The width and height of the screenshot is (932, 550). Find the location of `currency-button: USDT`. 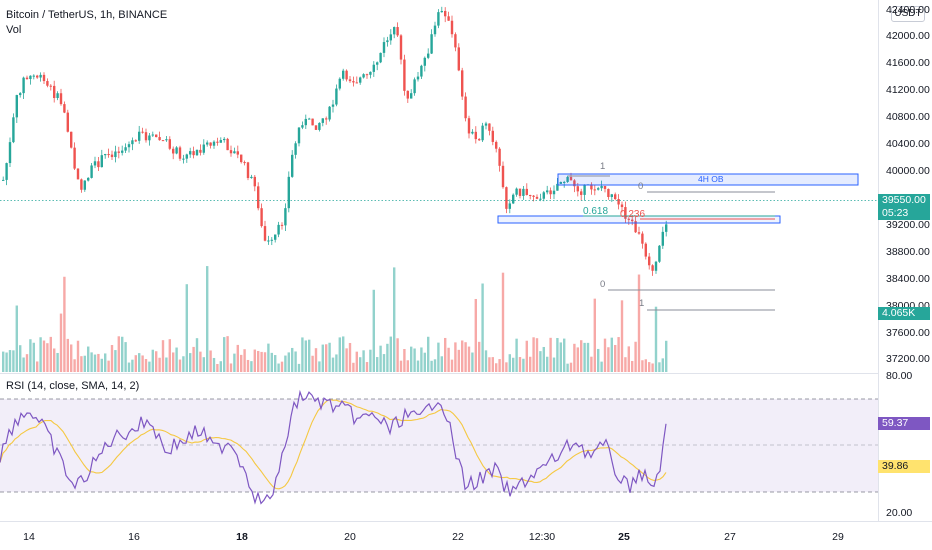

currency-button: USDT is located at coordinates (908, 14).